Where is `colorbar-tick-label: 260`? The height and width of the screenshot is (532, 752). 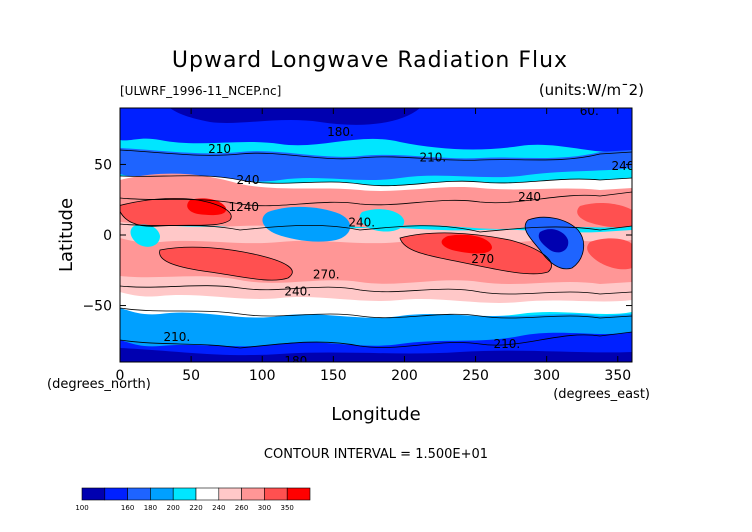
colorbar-tick-label: 260 is located at coordinates (241, 508).